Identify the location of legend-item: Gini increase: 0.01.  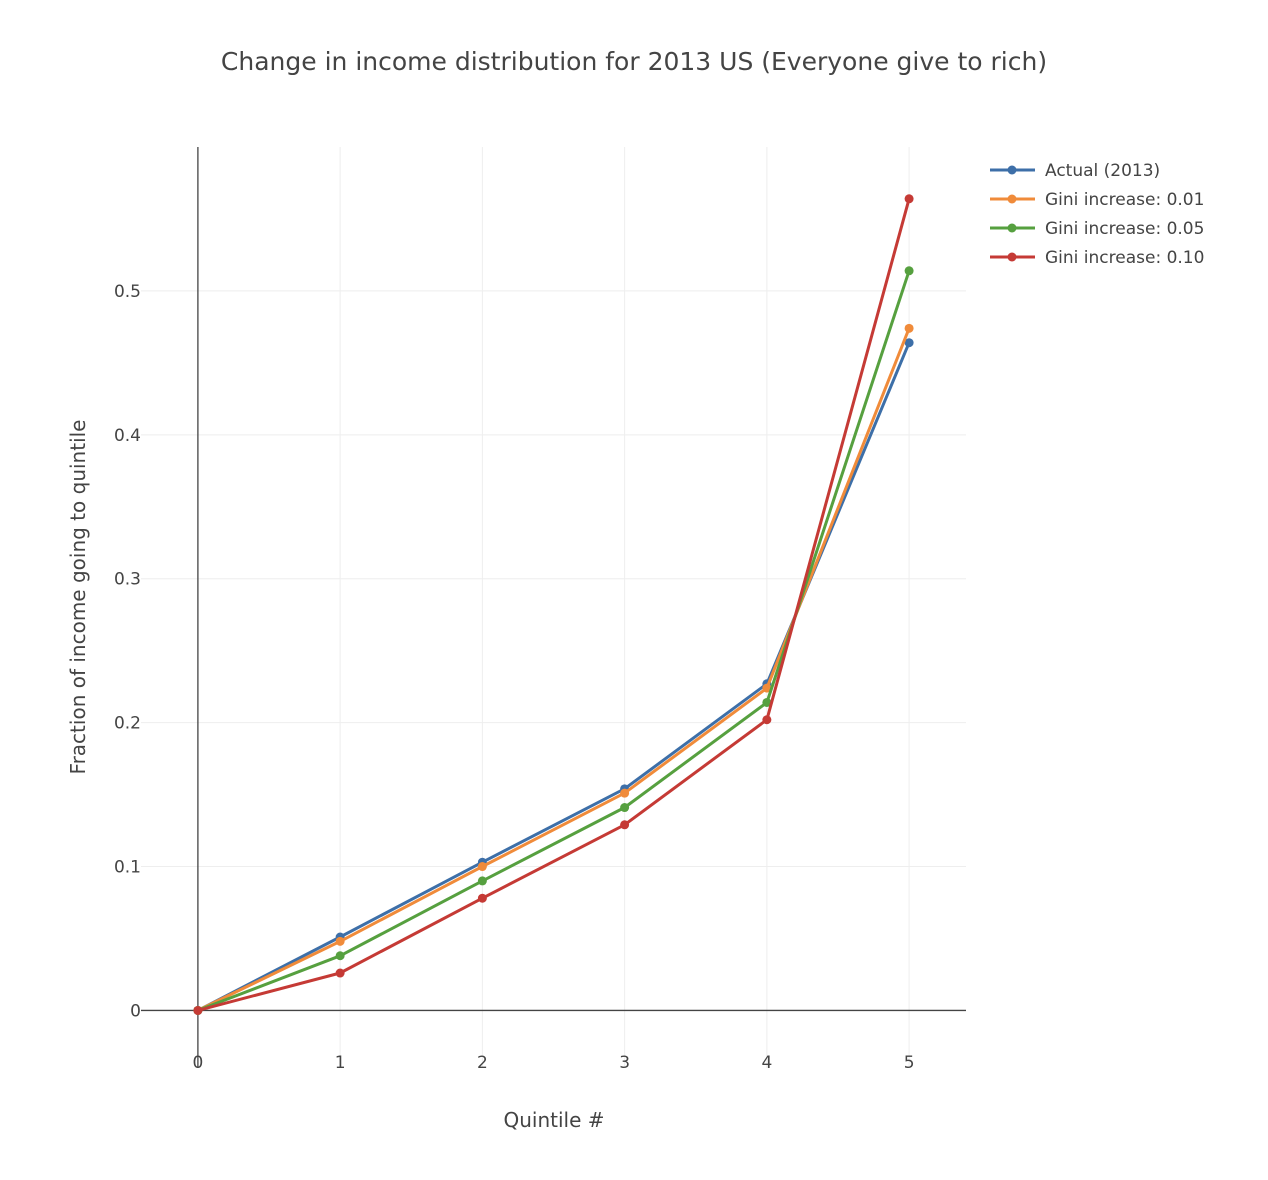
(1097, 200).